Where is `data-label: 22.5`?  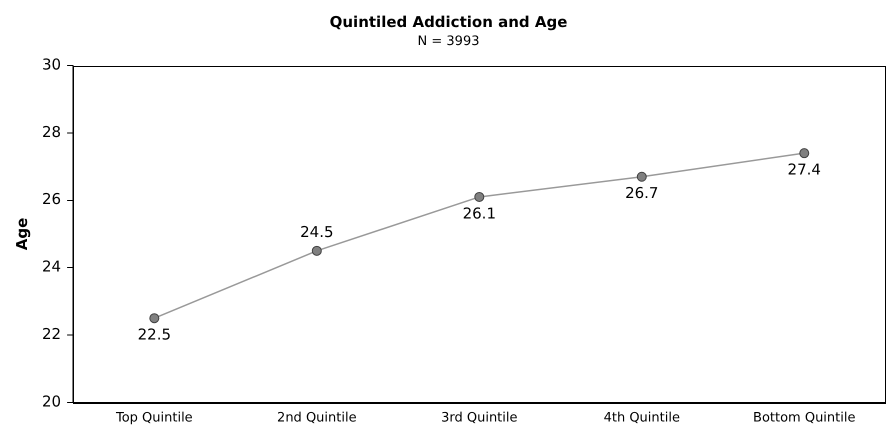 data-label: 22.5 is located at coordinates (155, 335).